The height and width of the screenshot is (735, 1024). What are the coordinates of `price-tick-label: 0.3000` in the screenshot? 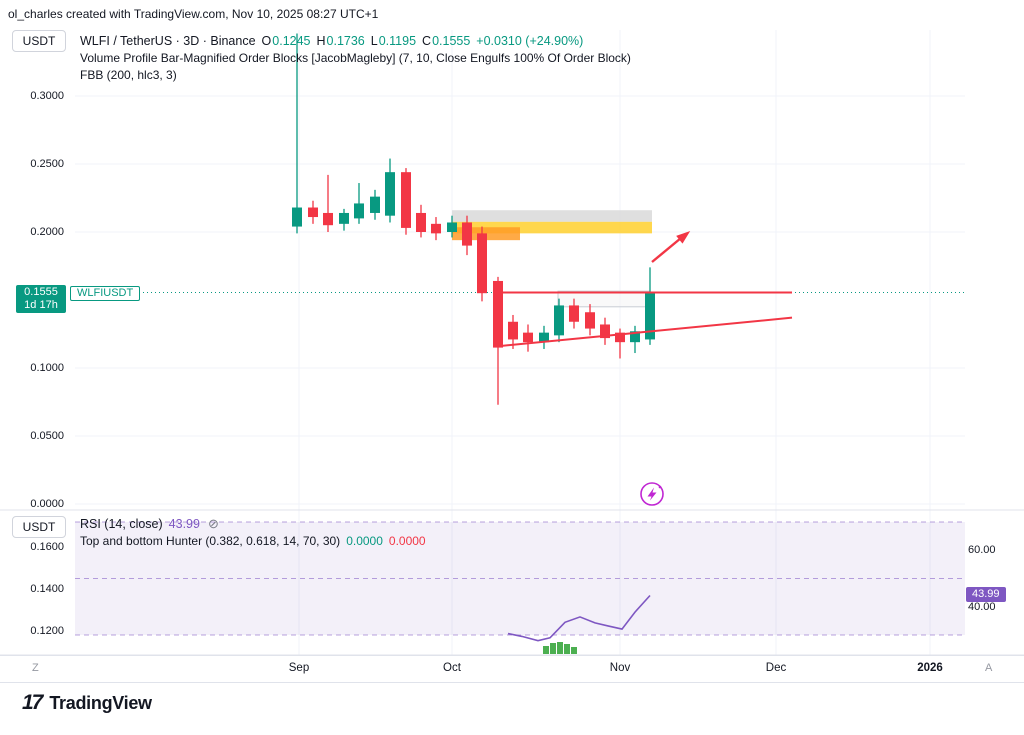 It's located at (47, 96).